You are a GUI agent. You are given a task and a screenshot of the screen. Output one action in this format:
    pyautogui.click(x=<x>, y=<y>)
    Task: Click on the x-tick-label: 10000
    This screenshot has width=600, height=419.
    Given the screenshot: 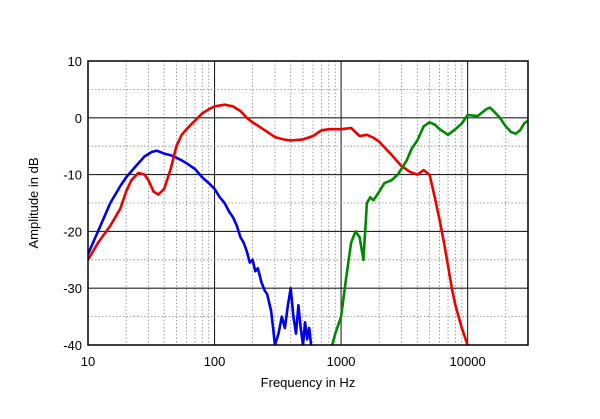 What is the action you would take?
    pyautogui.click(x=468, y=361)
    